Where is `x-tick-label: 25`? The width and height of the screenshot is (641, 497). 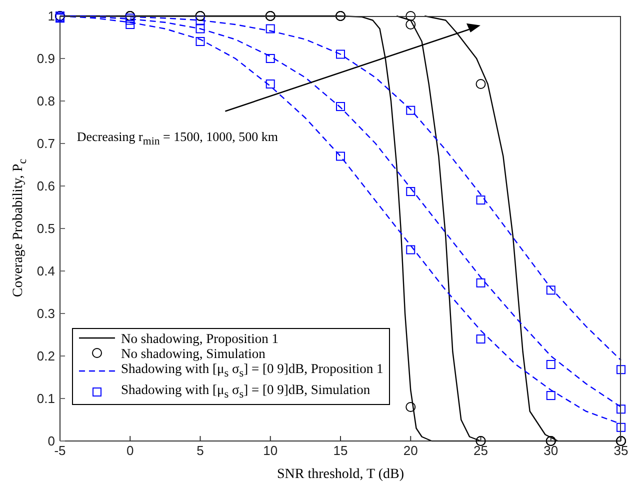 x-tick-label: 25 is located at coordinates (481, 450).